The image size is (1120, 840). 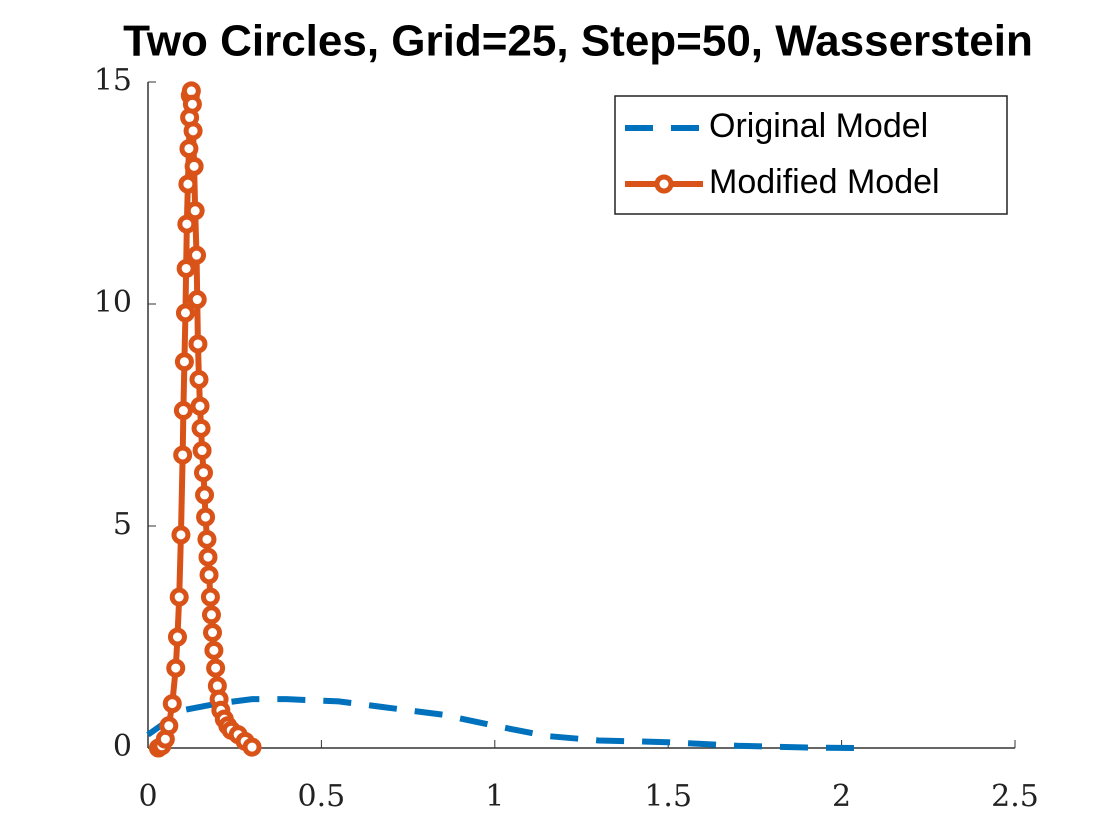 What do you see at coordinates (664, 184) in the screenshot?
I see `legend-marker` at bounding box center [664, 184].